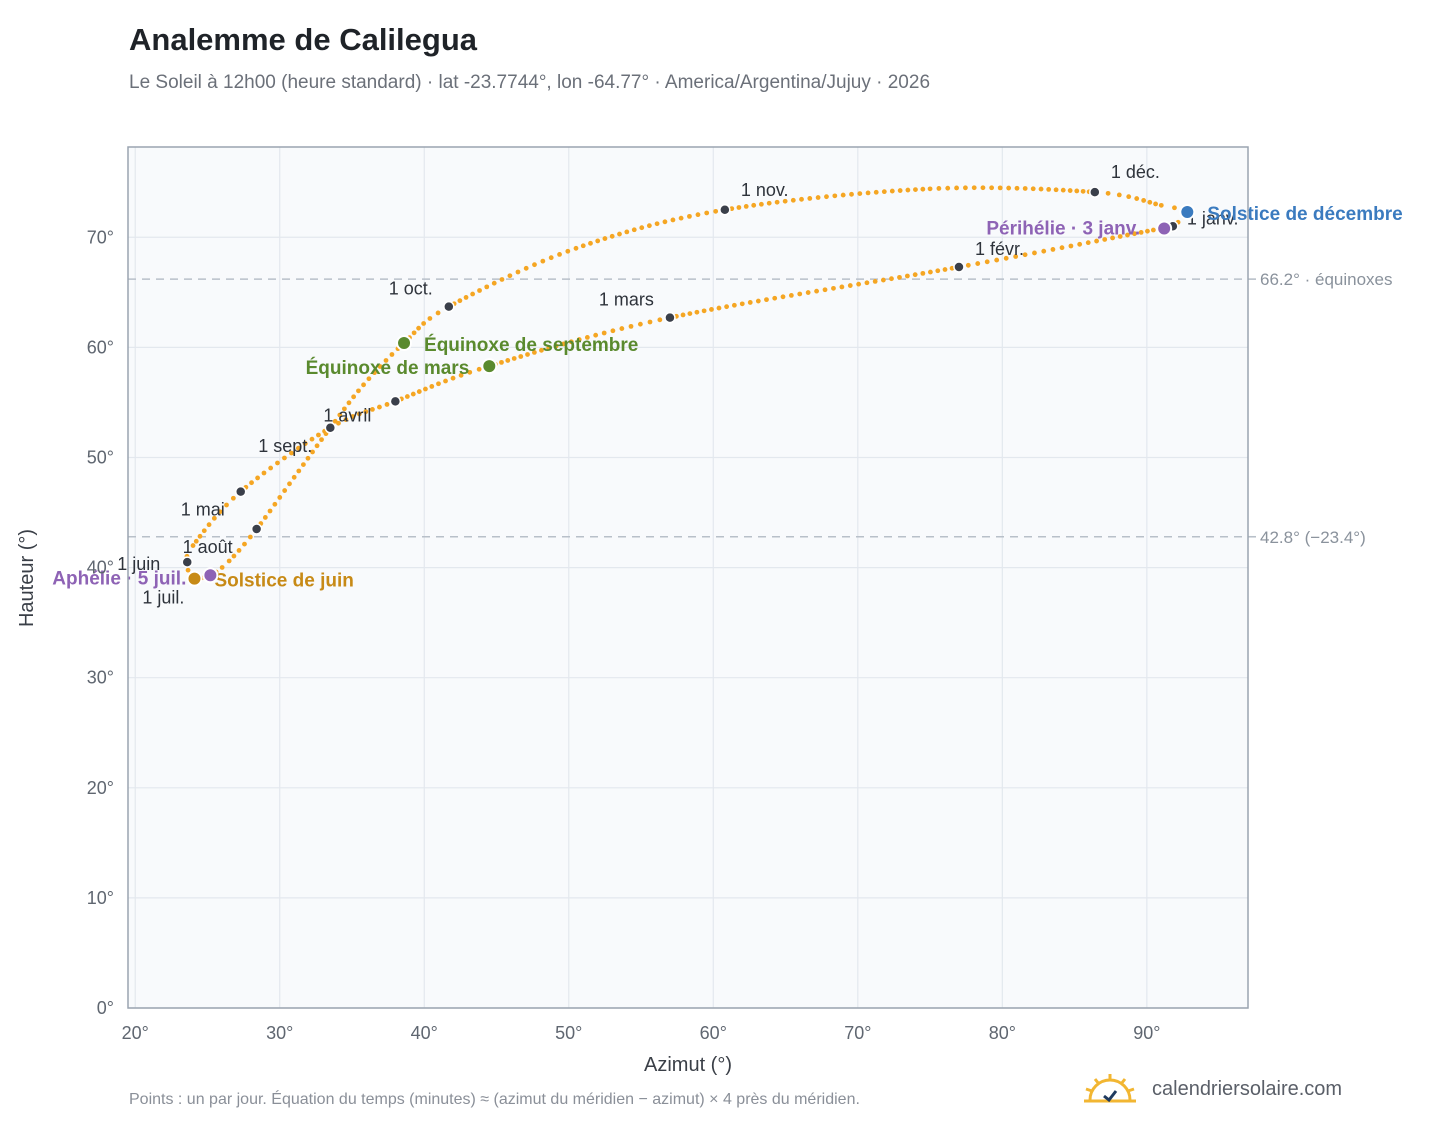 This screenshot has width=1448, height=1124. Describe the element at coordinates (1213, 218) in the screenshot. I see `month-marker-label: 1 janv.` at that location.